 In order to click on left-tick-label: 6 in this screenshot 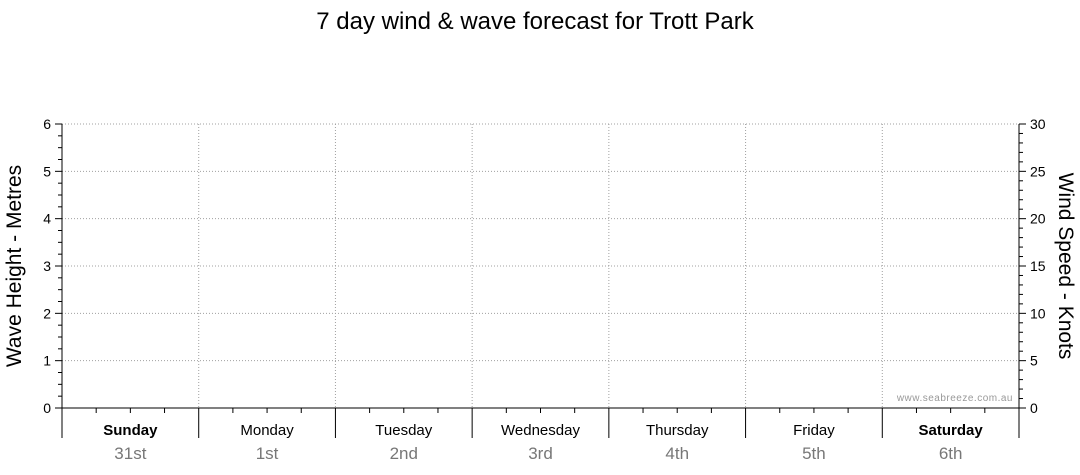, I will do `click(47, 124)`.